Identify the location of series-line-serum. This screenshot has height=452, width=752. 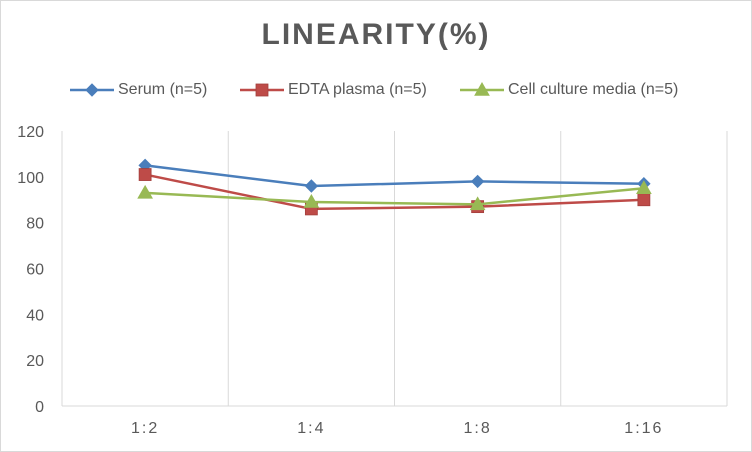
(394, 176).